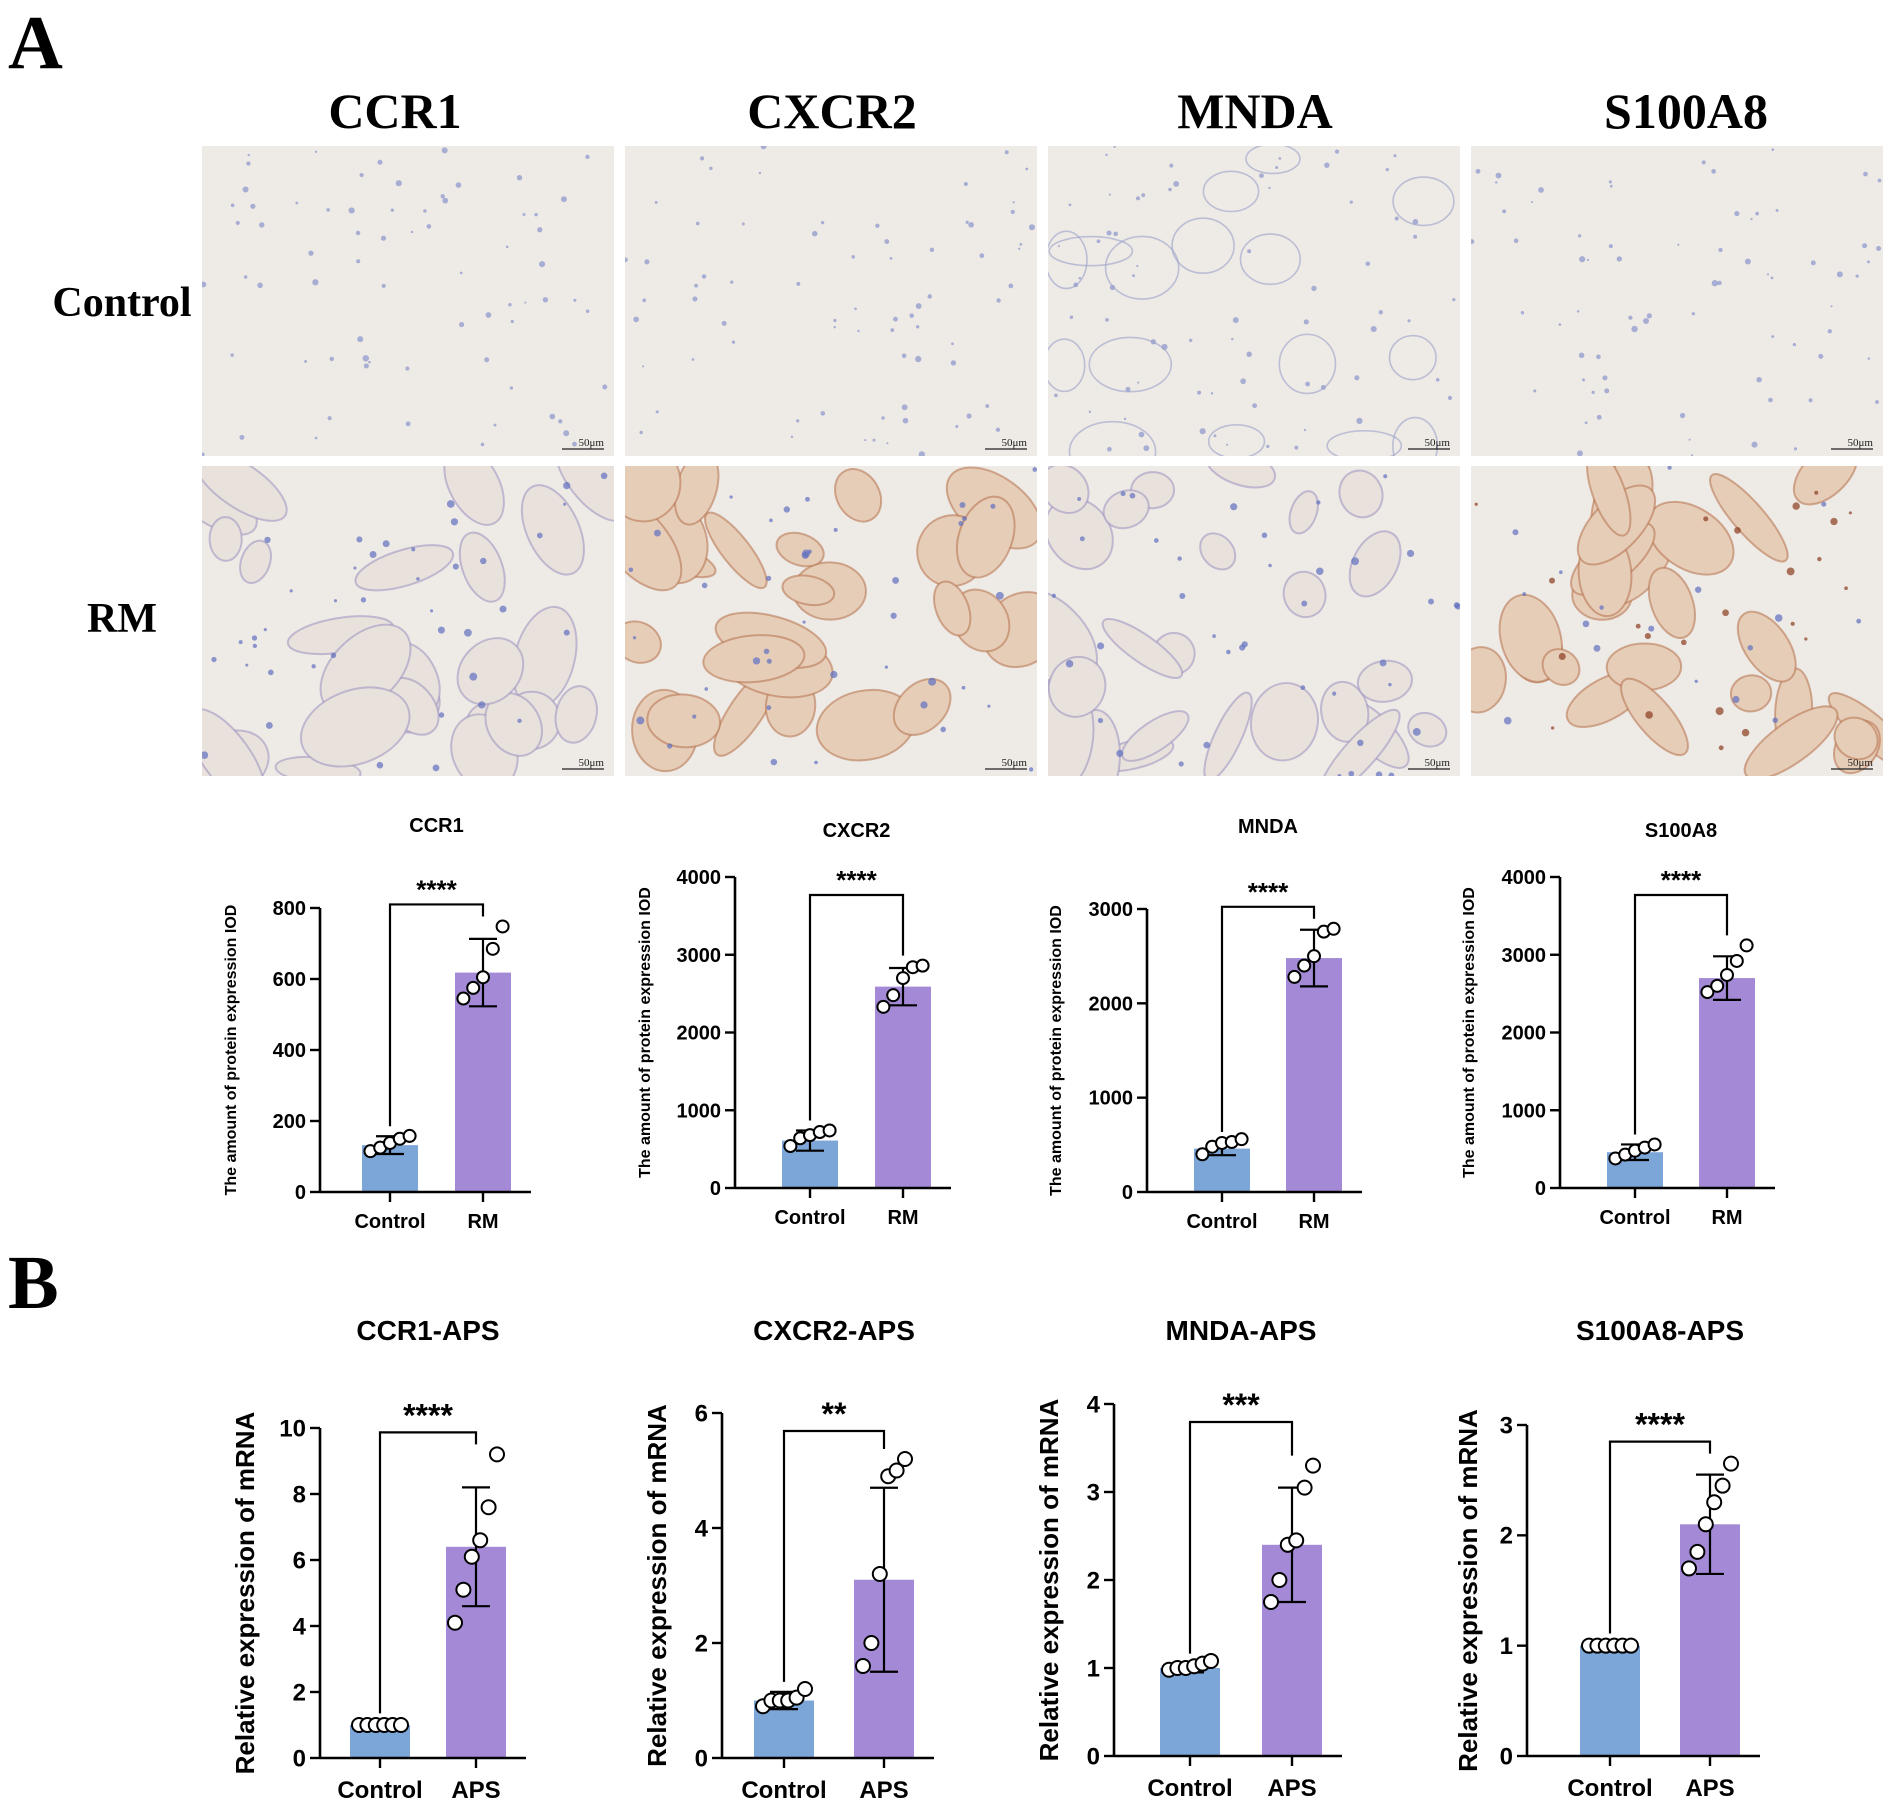 This screenshot has width=1890, height=1806. I want to click on y-tick-label: 10, so click(292, 1428).